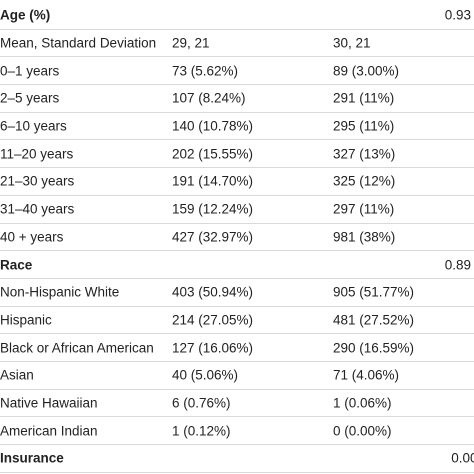 The height and width of the screenshot is (474, 474). Describe the element at coordinates (78, 43) in the screenshot. I see `row-label: Mean, Standard Deviation` at that location.